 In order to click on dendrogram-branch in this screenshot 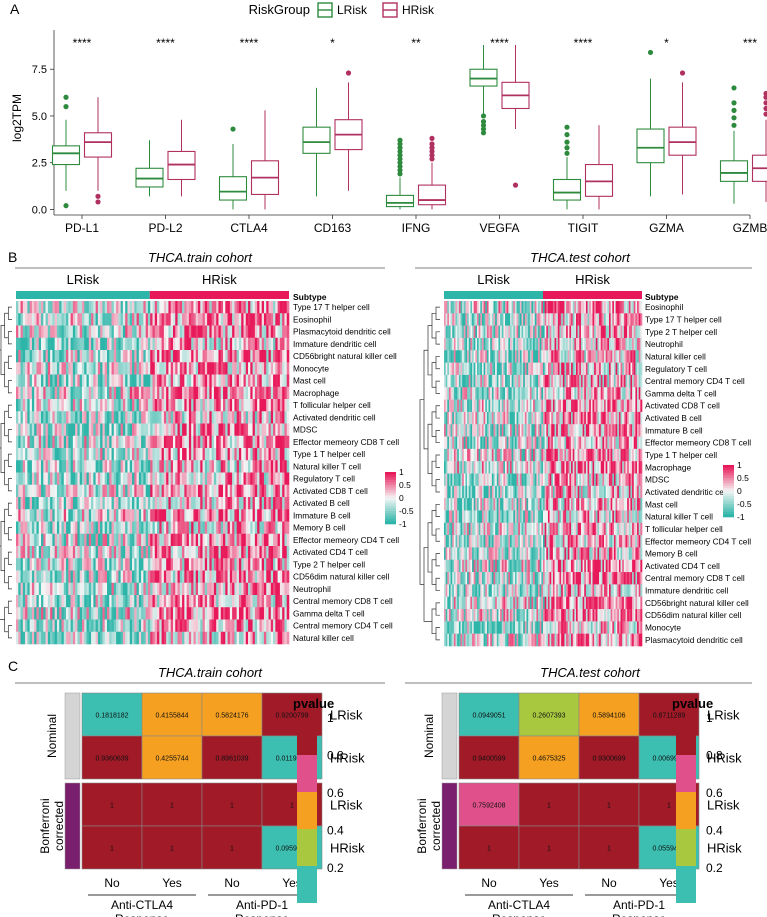, I will do `click(9, 338)`.